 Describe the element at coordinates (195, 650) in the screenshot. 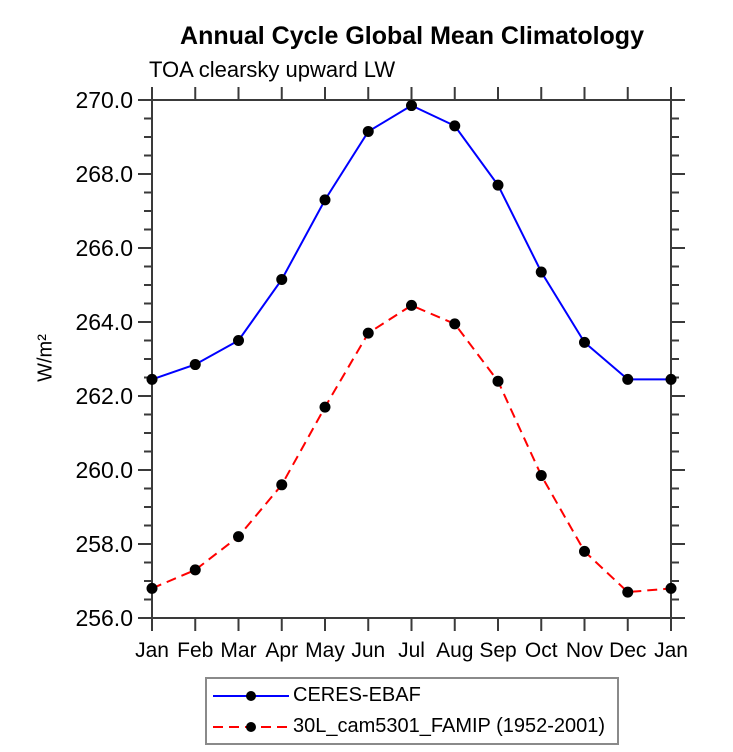

I see `x-tick-label: Feb` at that location.